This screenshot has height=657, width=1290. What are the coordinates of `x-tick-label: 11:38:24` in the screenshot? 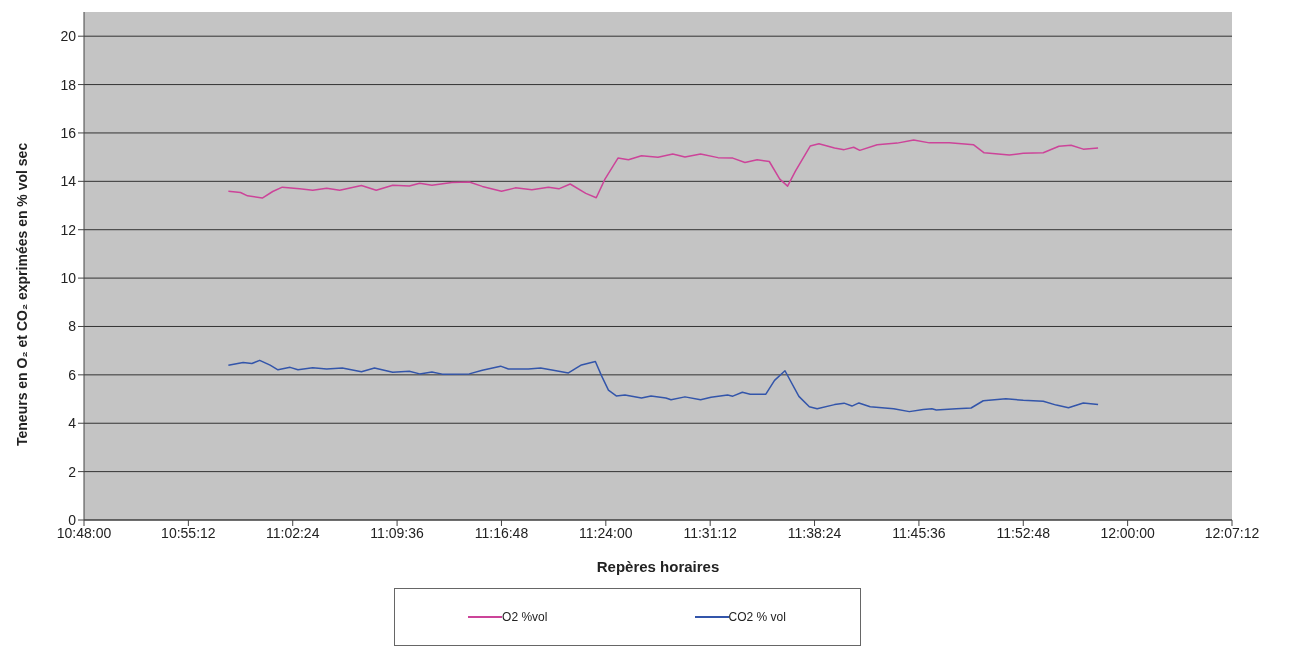 It's located at (814, 532).